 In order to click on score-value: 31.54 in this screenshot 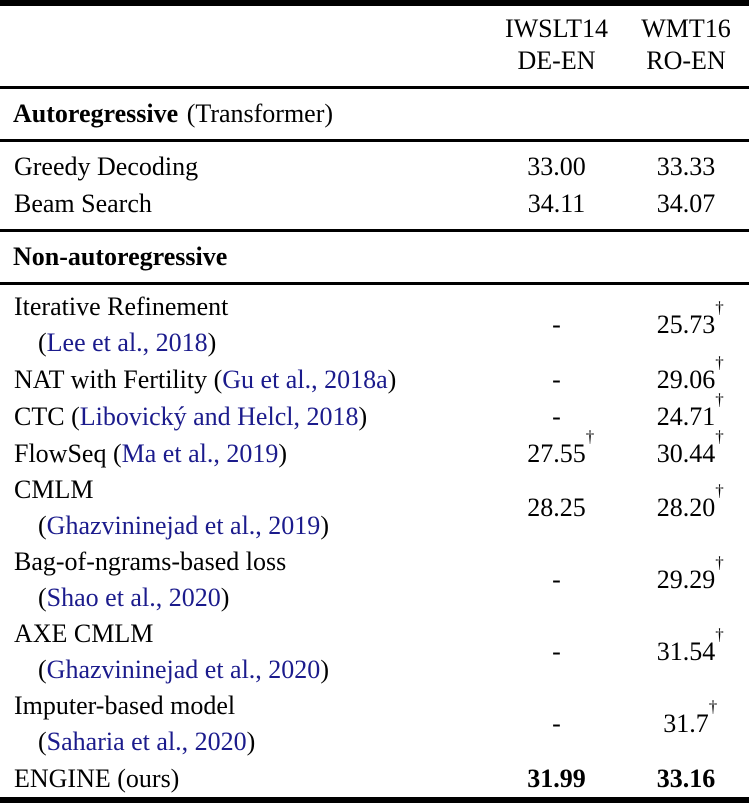, I will do `click(686, 651)`.